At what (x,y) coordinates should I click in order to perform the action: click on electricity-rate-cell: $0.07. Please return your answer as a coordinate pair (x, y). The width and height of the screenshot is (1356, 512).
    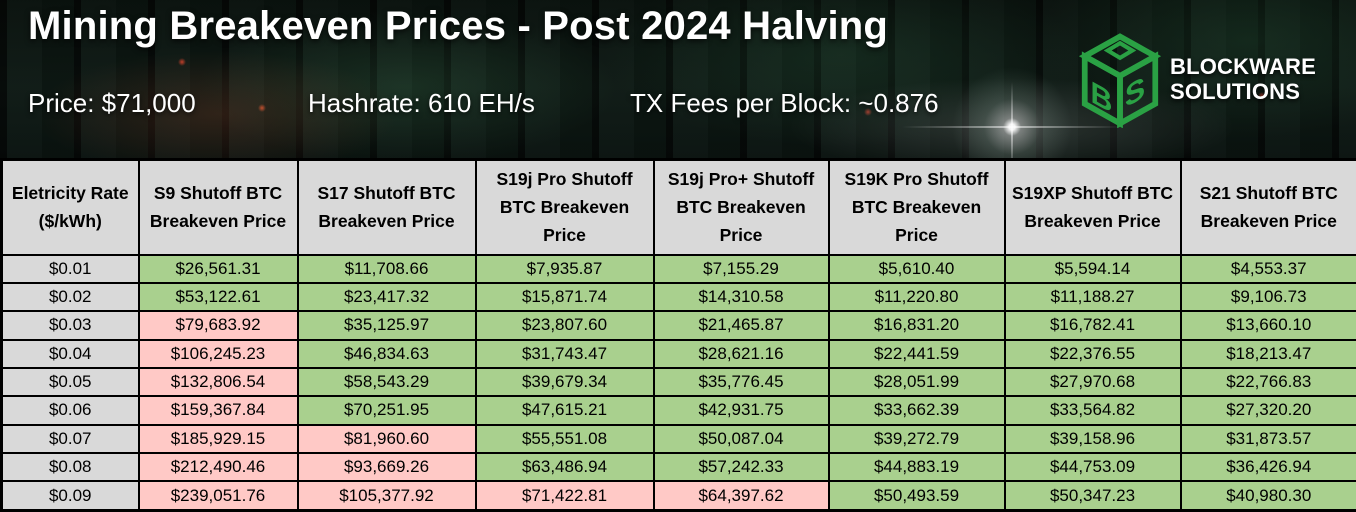
    Looking at the image, I should click on (70, 439).